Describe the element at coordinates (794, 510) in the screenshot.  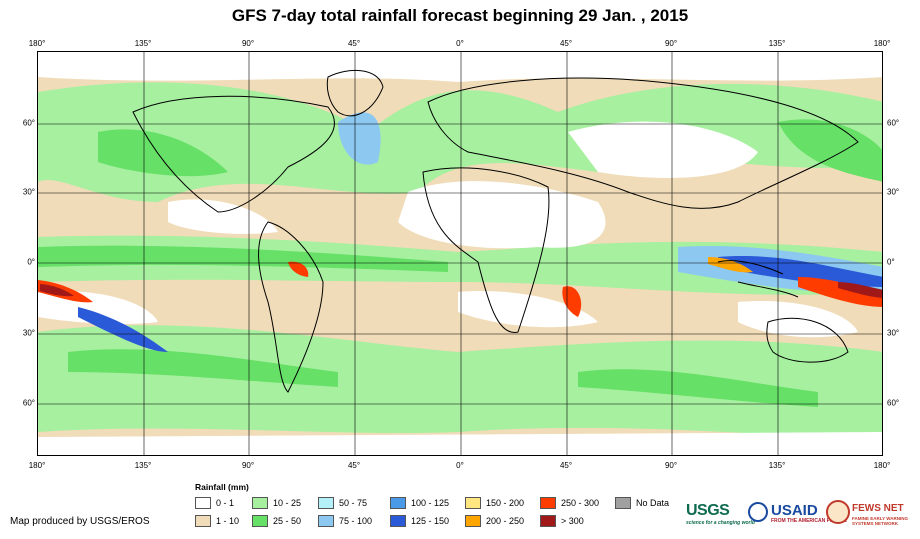
I see `usaid-logo: USAID` at that location.